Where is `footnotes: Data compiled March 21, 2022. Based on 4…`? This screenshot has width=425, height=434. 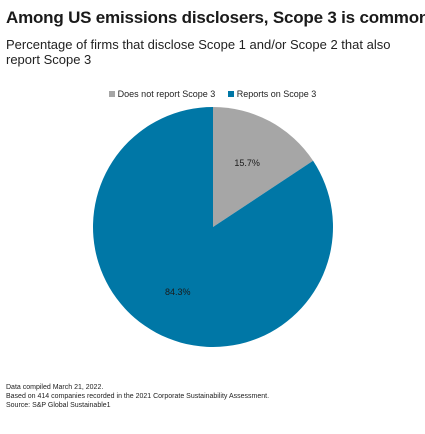 footnotes: Data compiled March 21, 2022. Based on 4… is located at coordinates (137, 396).